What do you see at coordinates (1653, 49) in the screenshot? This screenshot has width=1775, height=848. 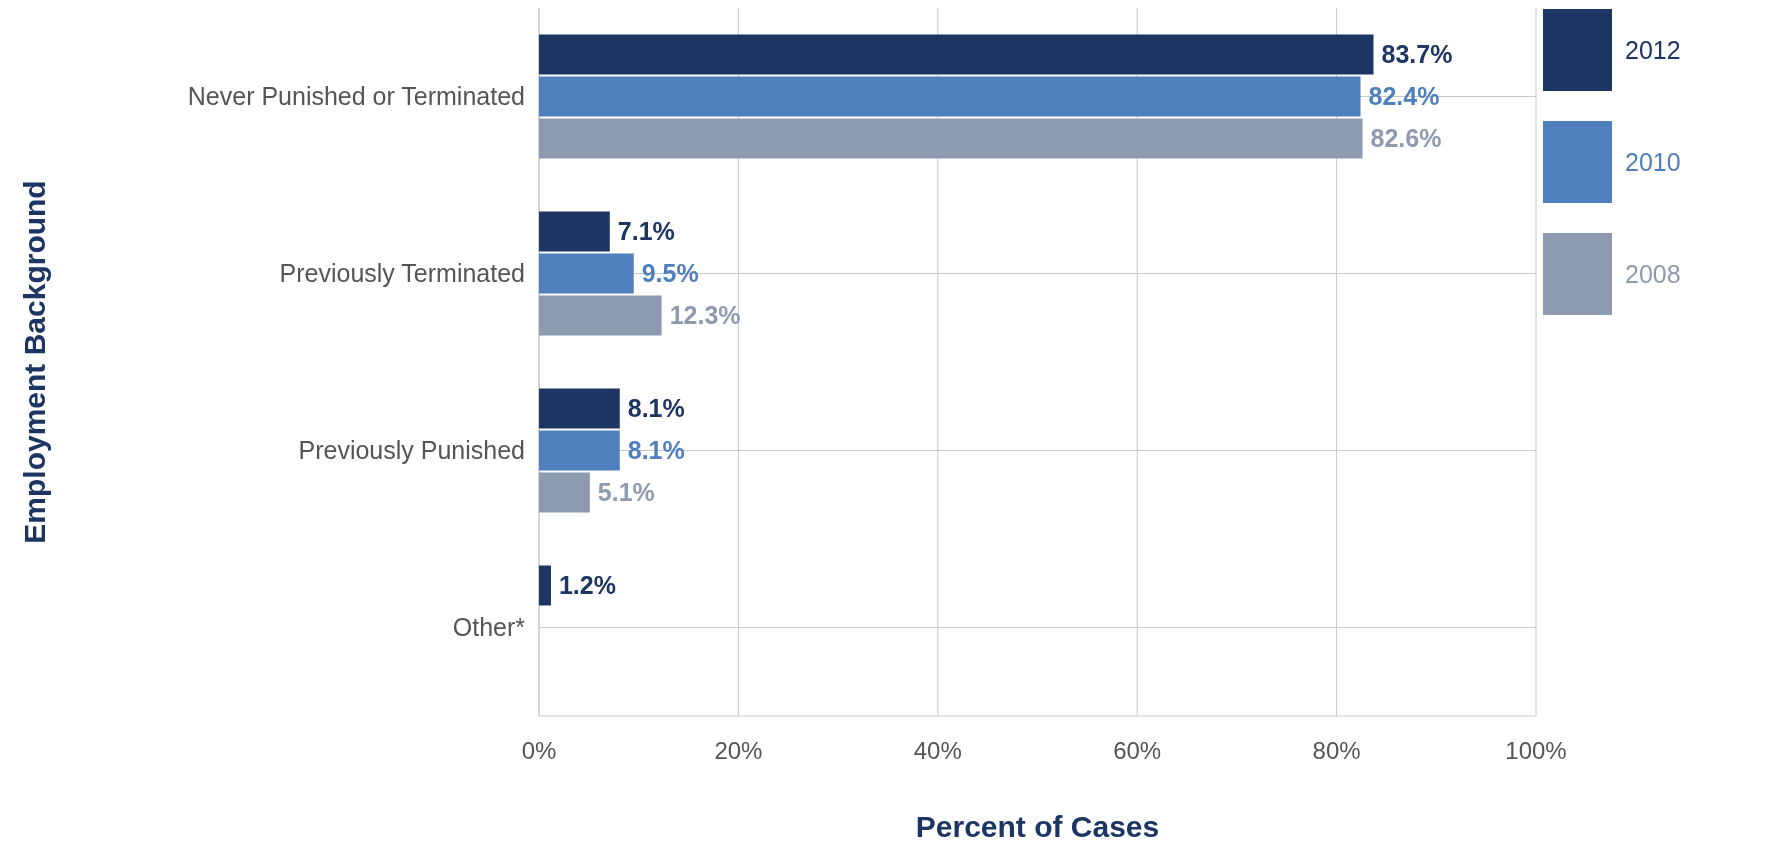 I see `text: 2012` at bounding box center [1653, 49].